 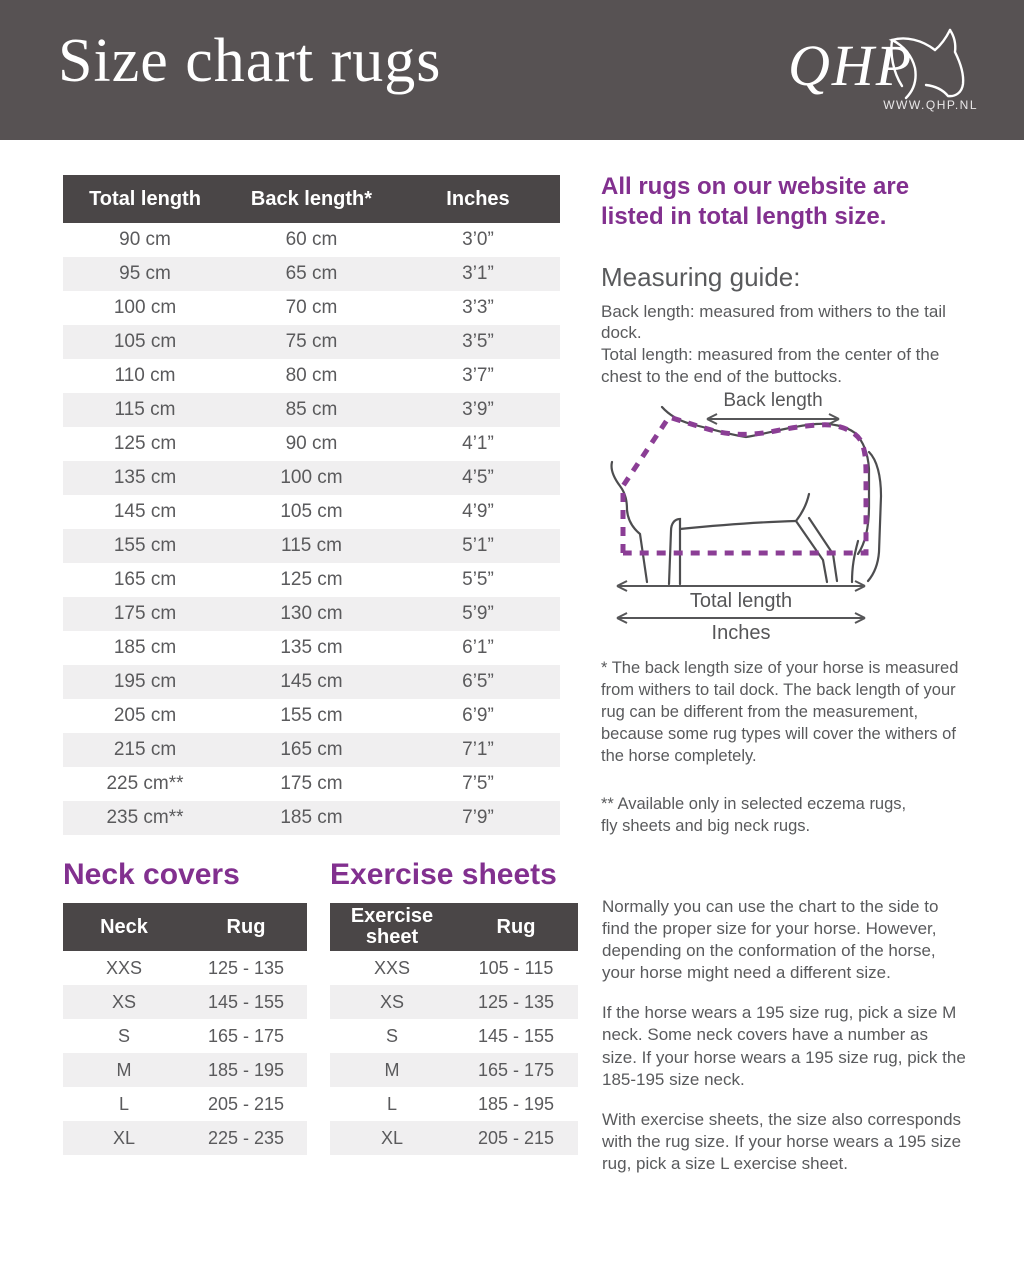 I want to click on qhp-logo: QHP WWW.QHP.NL, so click(x=886, y=72).